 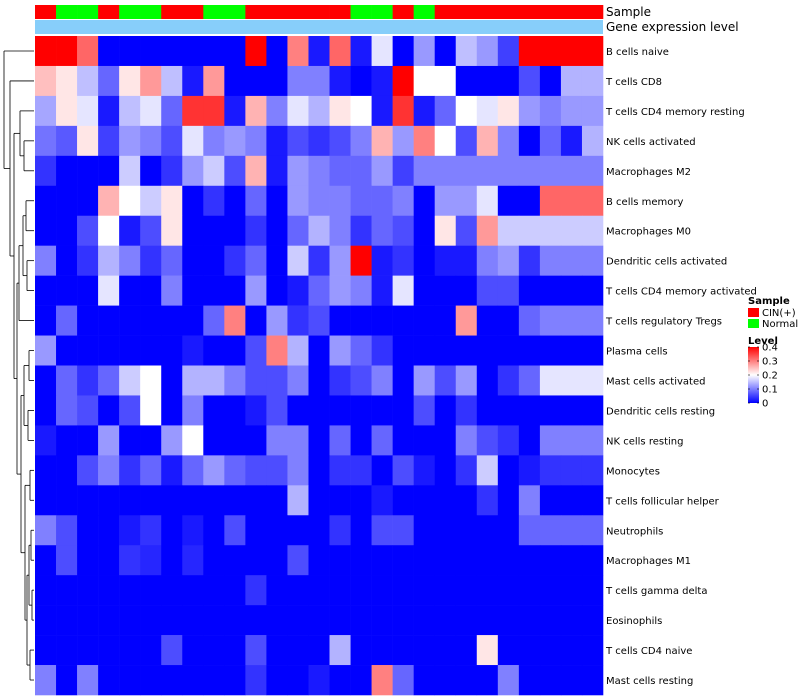 What do you see at coordinates (662, 501) in the screenshot?
I see `row-label: T cells follicular helper` at bounding box center [662, 501].